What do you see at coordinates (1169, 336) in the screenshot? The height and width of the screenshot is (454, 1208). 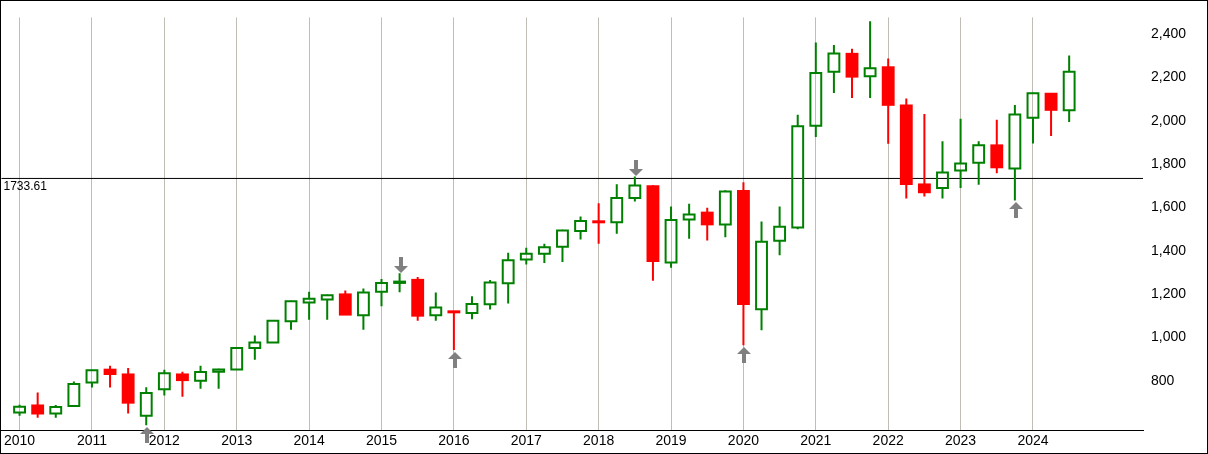 I see `y-tick-label: 1,000` at bounding box center [1169, 336].